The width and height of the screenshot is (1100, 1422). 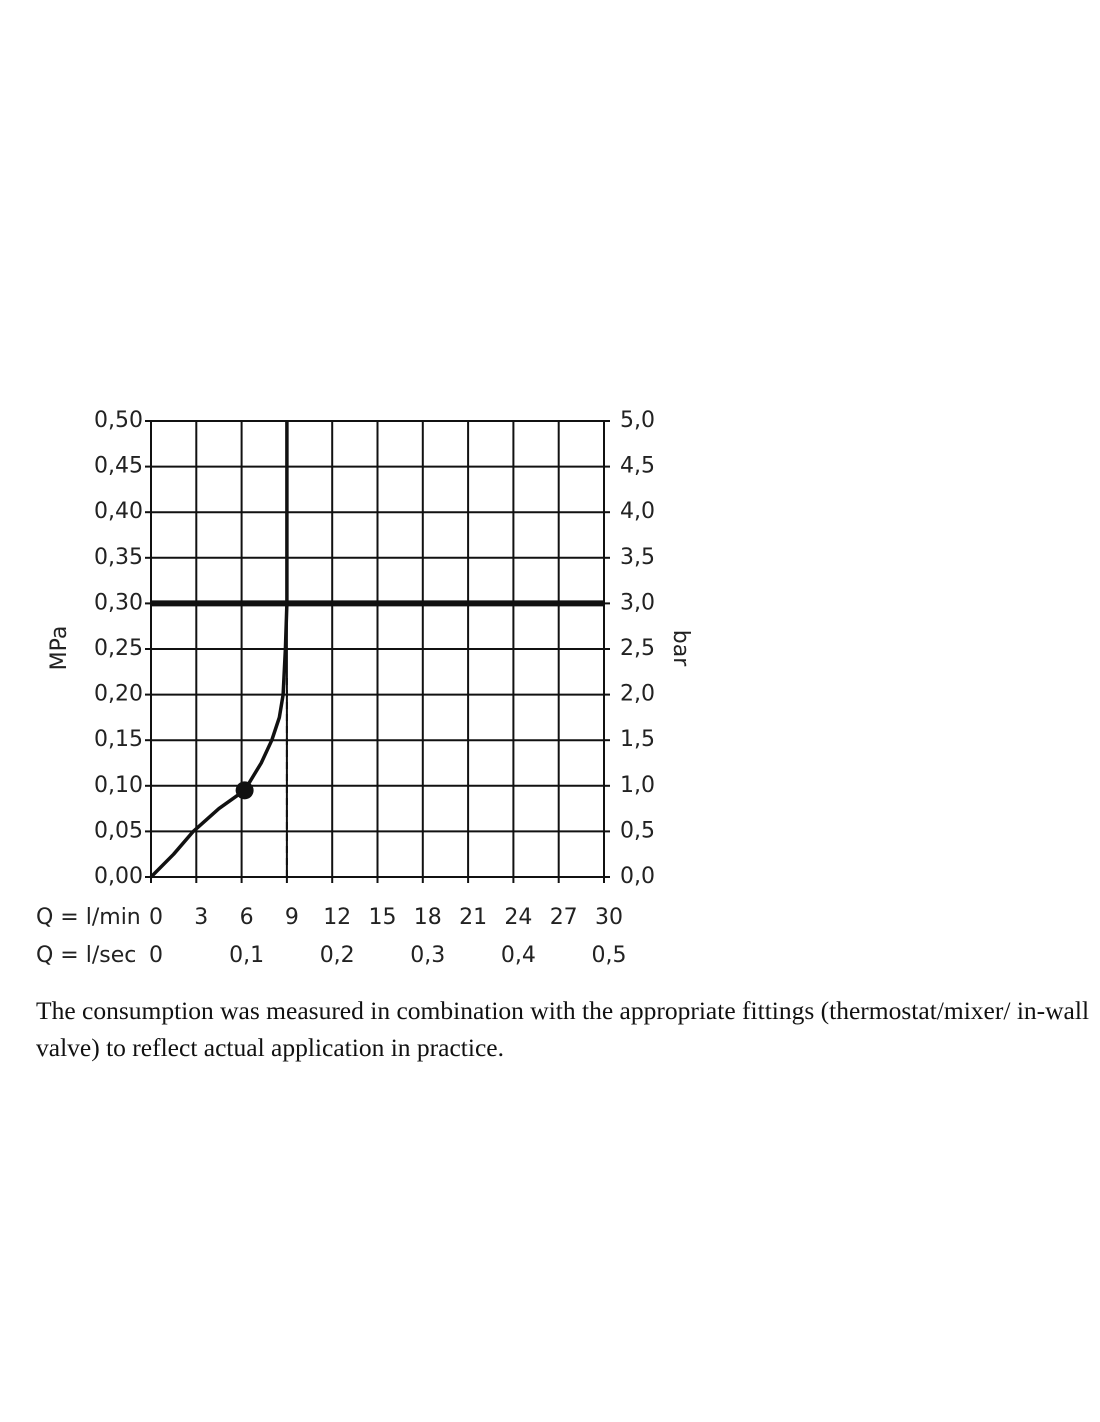 I want to click on y-tick-label: 0,45, so click(x=118, y=466).